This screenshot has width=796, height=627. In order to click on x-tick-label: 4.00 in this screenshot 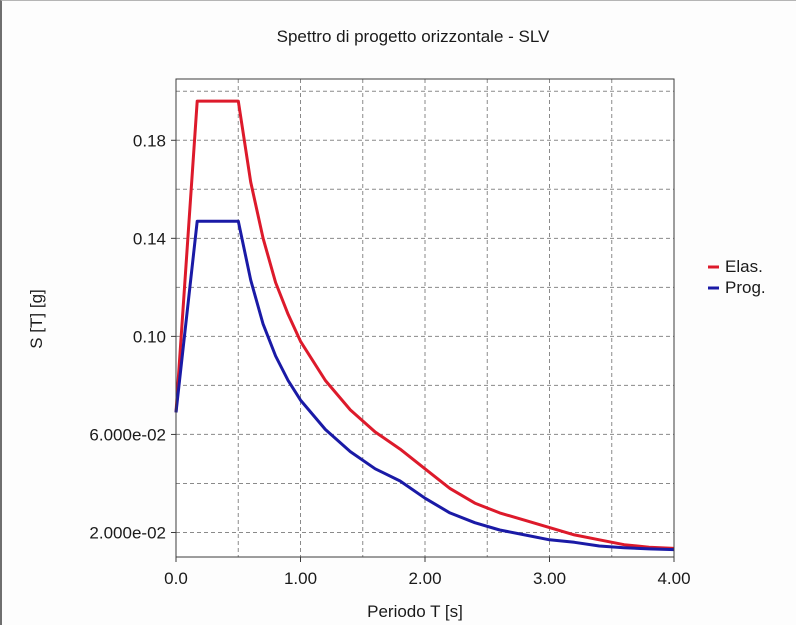, I will do `click(673, 578)`.